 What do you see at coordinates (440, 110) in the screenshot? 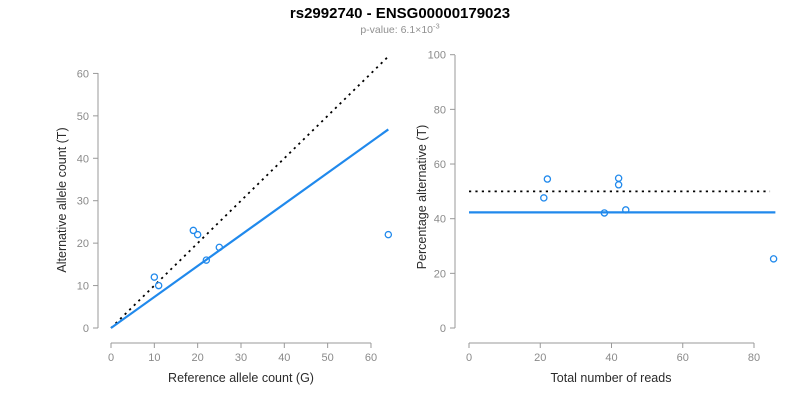
I see `y-tick-label: 80` at bounding box center [440, 110].